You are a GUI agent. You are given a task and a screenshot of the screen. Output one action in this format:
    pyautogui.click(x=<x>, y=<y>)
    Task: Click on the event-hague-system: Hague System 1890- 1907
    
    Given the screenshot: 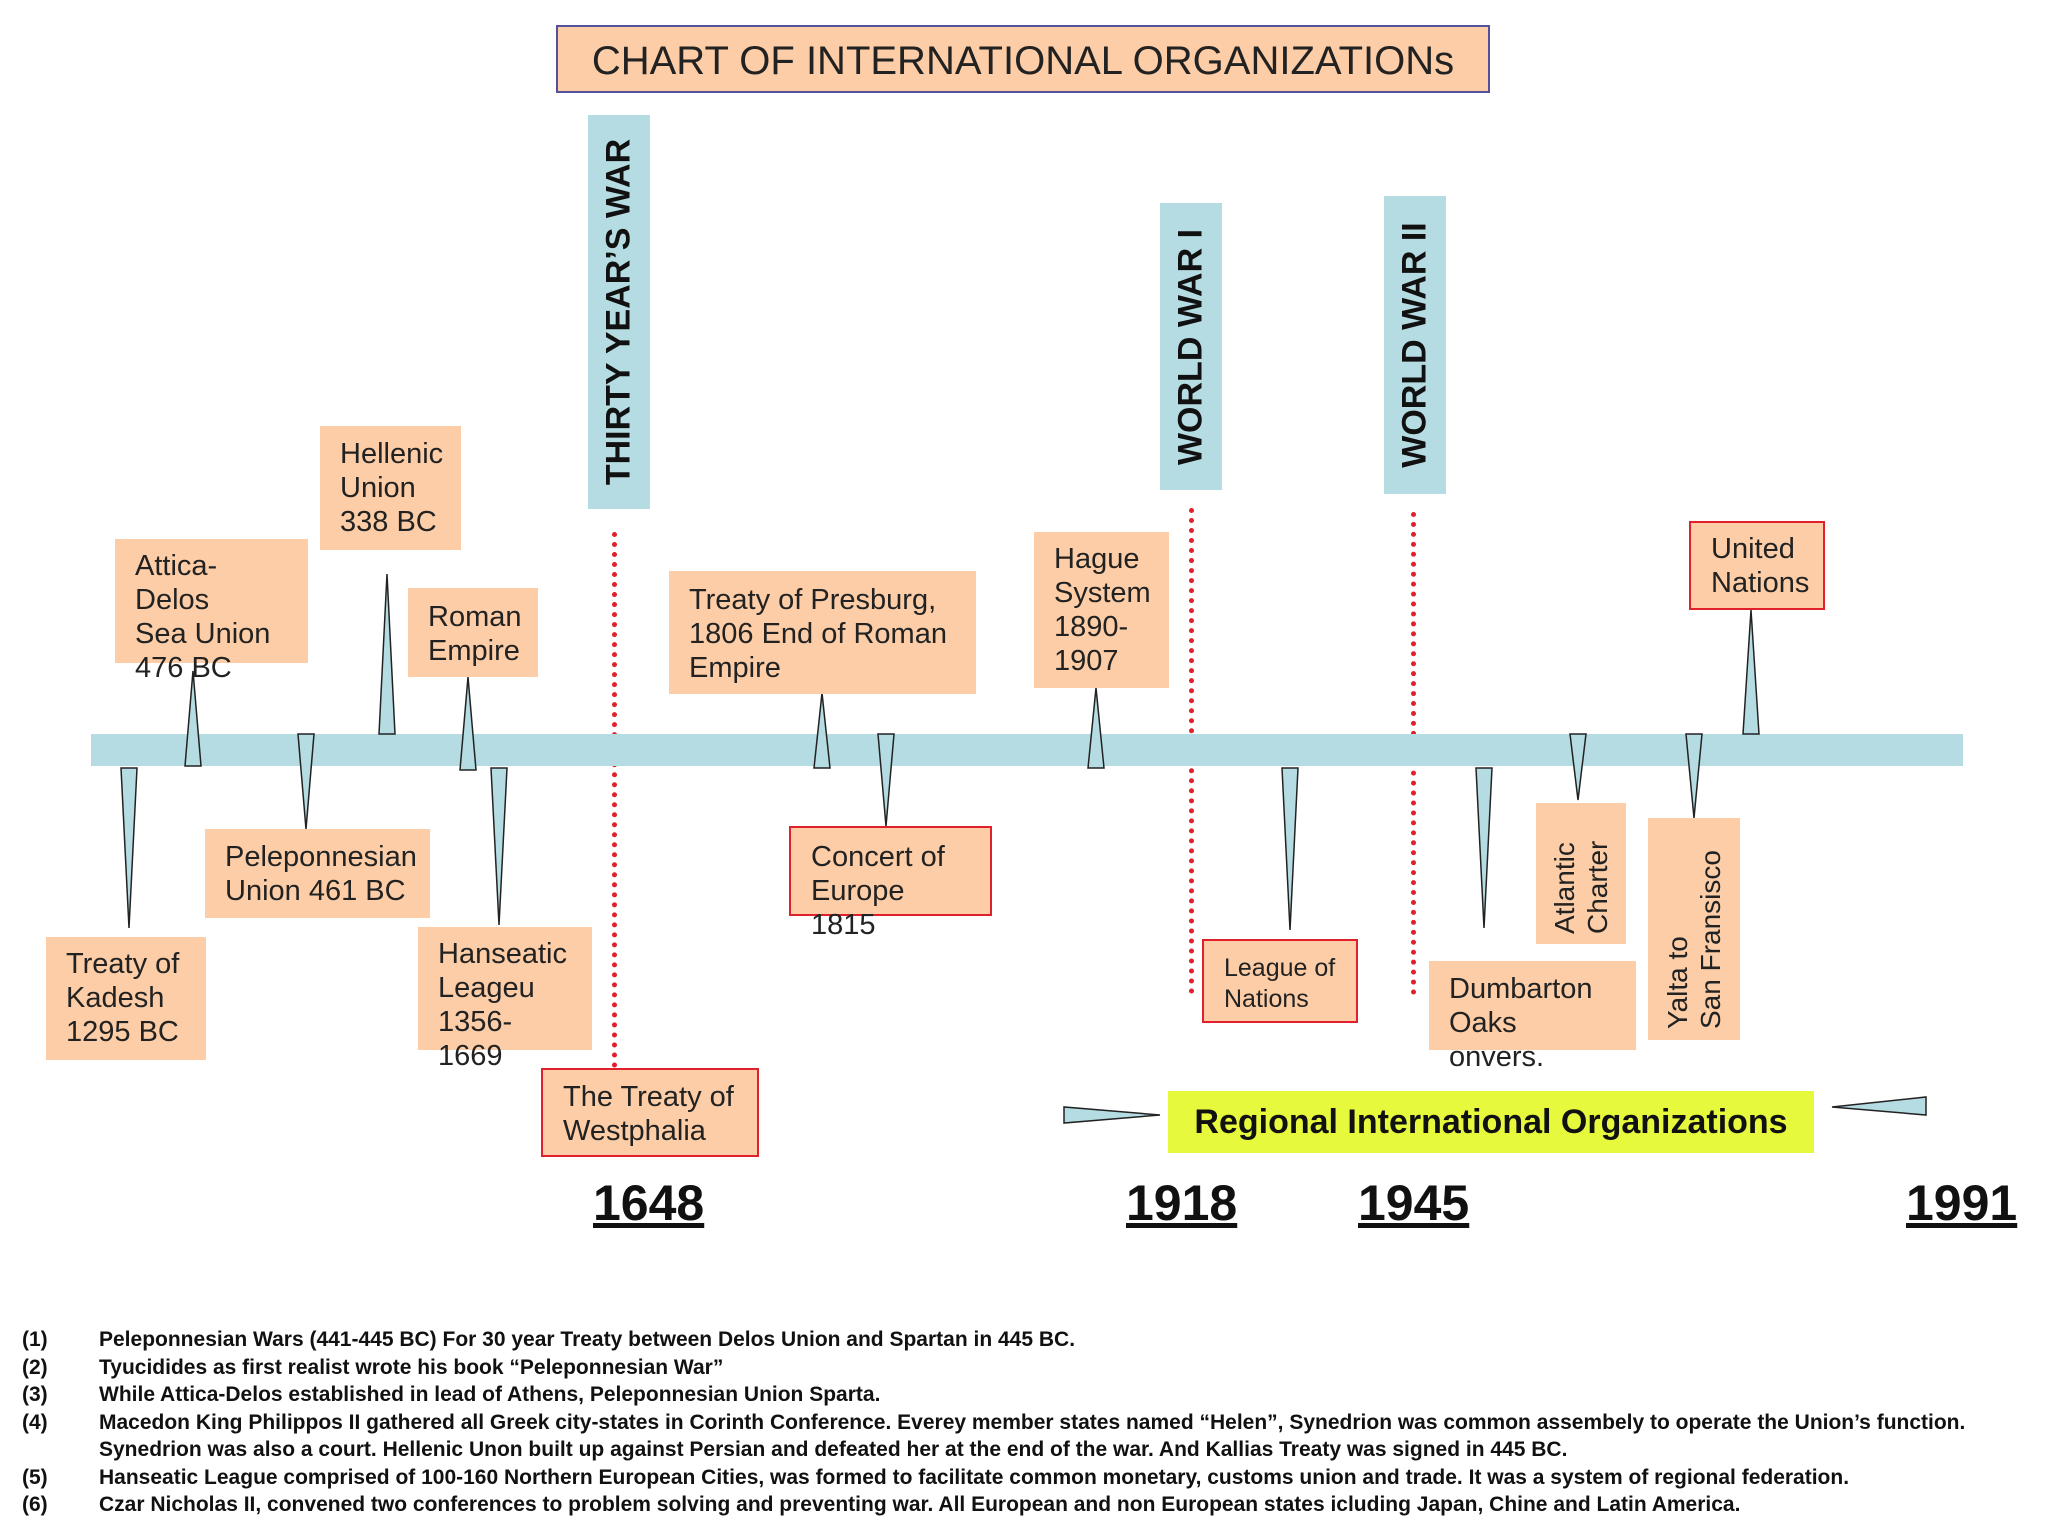 What is the action you would take?
    pyautogui.click(x=1101, y=610)
    